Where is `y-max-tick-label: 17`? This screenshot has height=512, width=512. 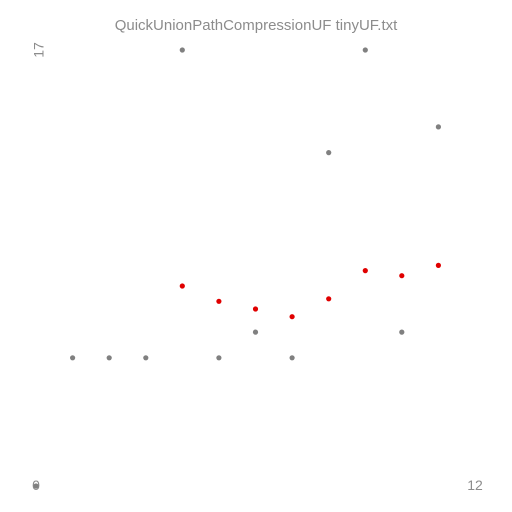 y-max-tick-label: 17 is located at coordinates (39, 50).